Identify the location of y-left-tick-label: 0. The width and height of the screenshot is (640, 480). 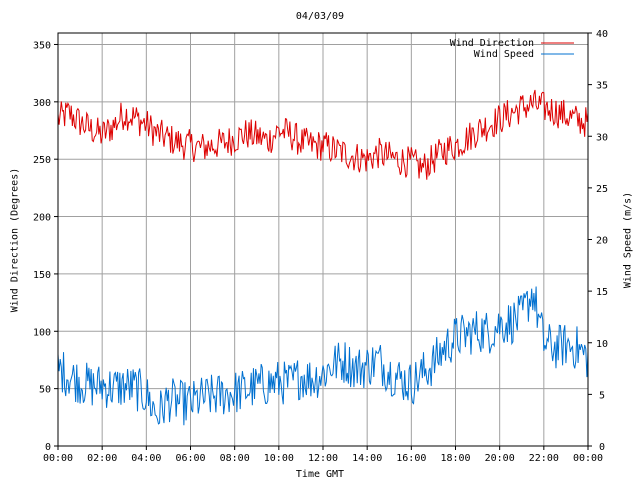
(48, 447).